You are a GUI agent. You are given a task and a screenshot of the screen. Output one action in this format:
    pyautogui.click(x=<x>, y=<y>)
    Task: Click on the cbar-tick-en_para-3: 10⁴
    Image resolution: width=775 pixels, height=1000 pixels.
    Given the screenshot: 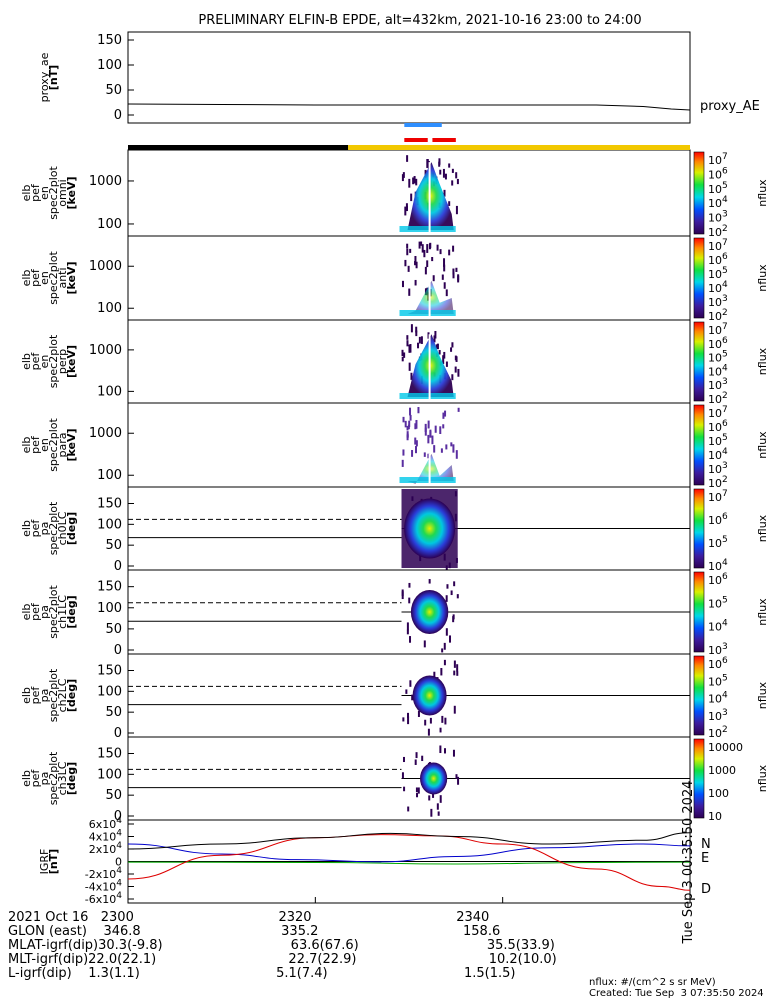 What is the action you would take?
    pyautogui.click(x=718, y=454)
    